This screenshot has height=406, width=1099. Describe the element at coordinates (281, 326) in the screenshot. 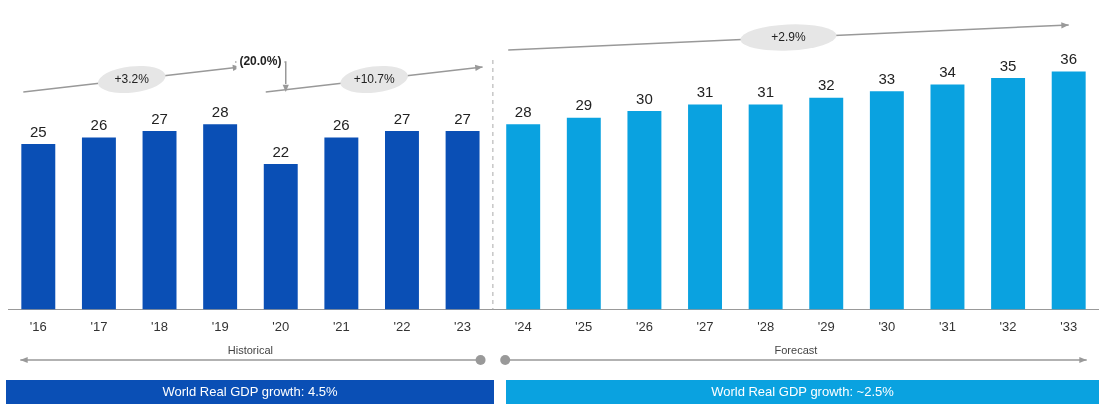

I see `x-tick-label: '20` at that location.